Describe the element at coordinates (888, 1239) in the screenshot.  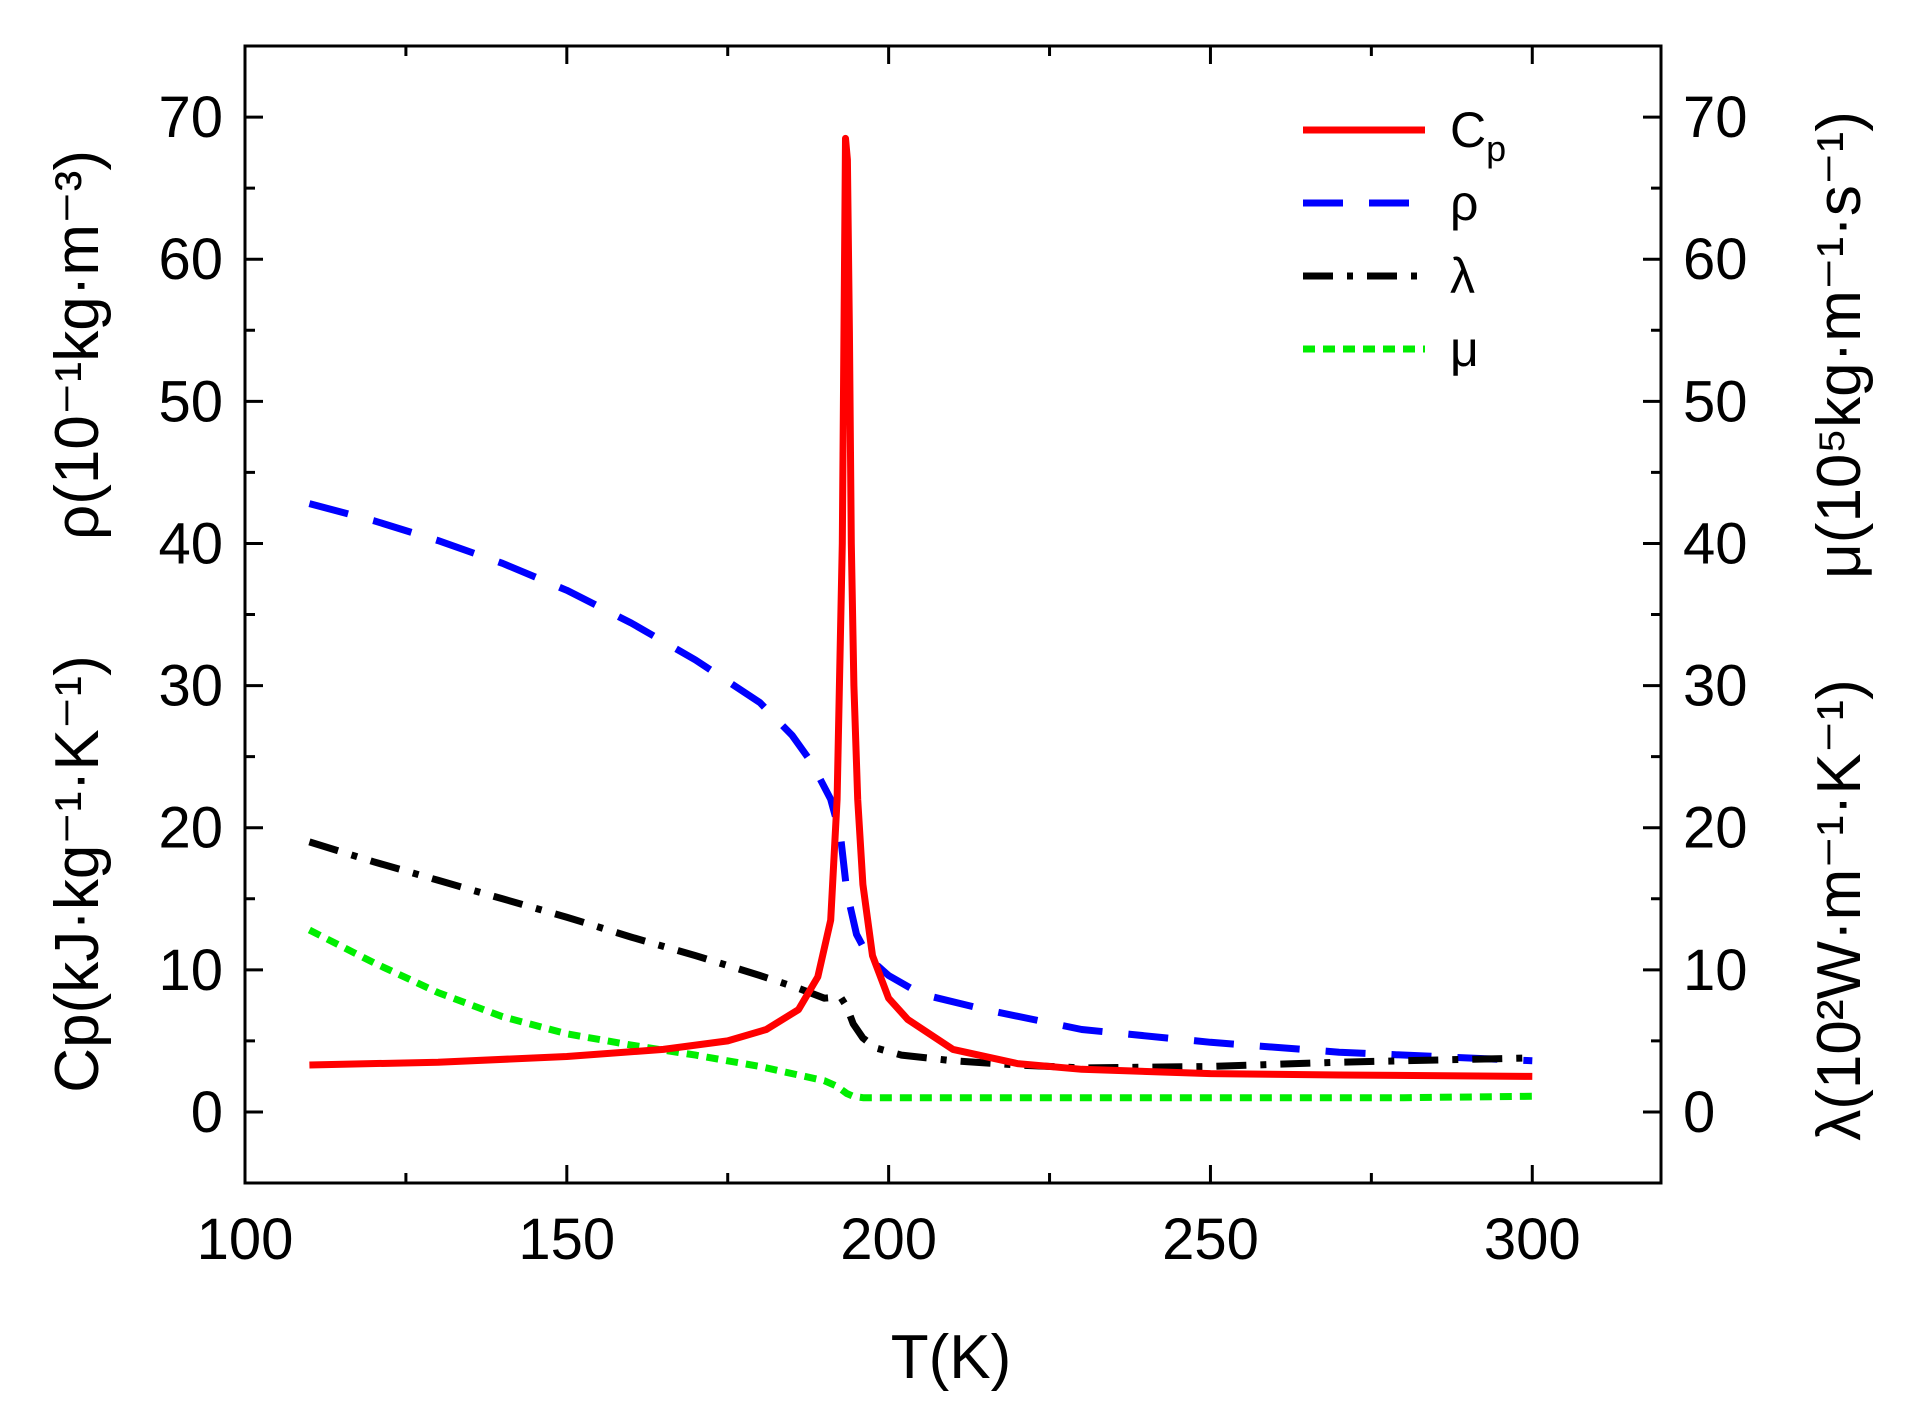
I see `x-tick-label: 200` at that location.